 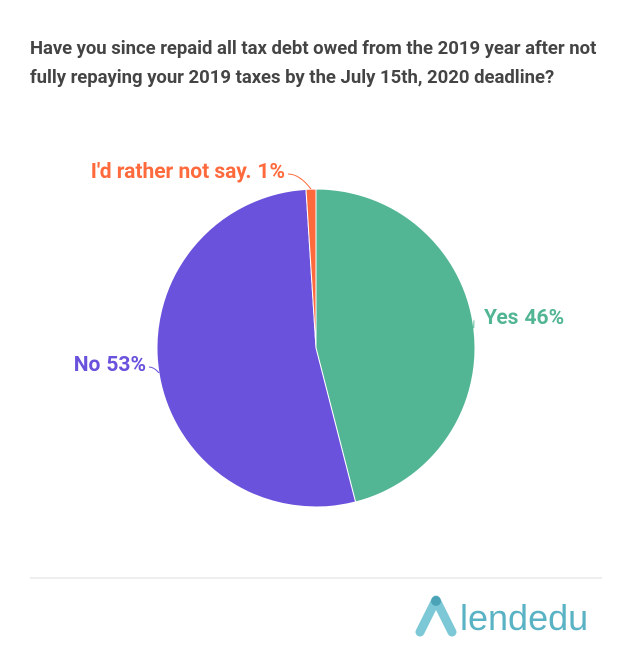 I want to click on slice-label: No 53%, so click(x=110, y=365).